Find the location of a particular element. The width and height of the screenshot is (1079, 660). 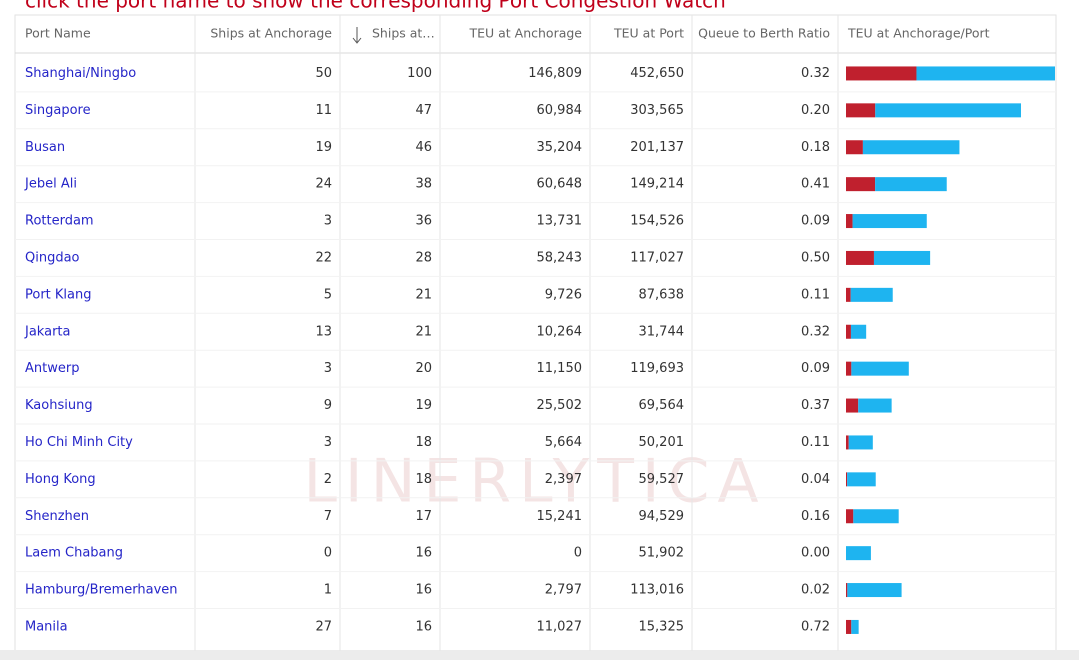

cell-value: 0.16 is located at coordinates (815, 516).